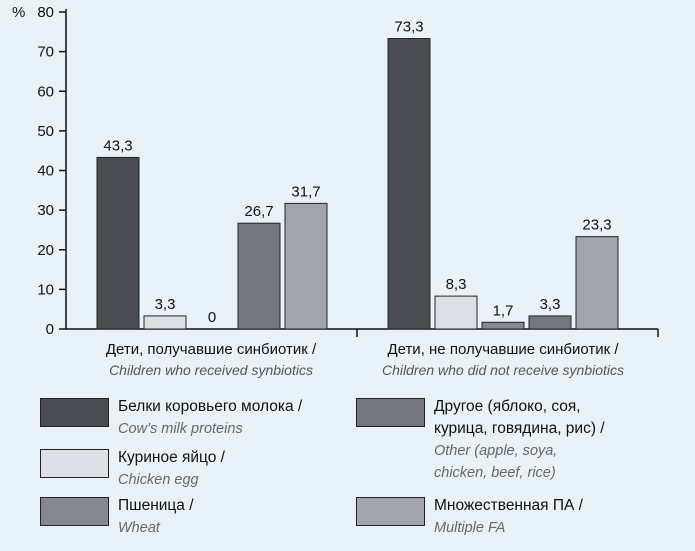 The height and width of the screenshot is (551, 695). Describe the element at coordinates (45, 171) in the screenshot. I see `y-tick-label: 40` at that location.